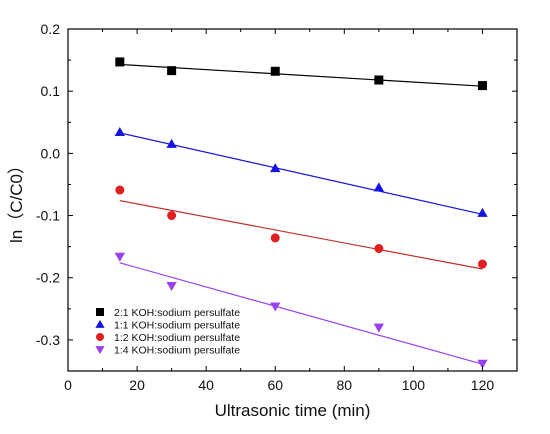  Describe the element at coordinates (51, 153) in the screenshot. I see `y-tick-label: 0.0` at that location.